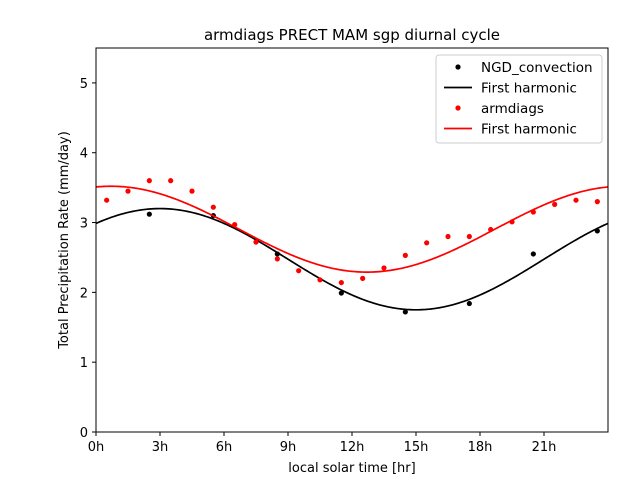 This screenshot has width=640, height=480. Describe the element at coordinates (544, 447) in the screenshot. I see `x-tick-label: 21h` at that location.